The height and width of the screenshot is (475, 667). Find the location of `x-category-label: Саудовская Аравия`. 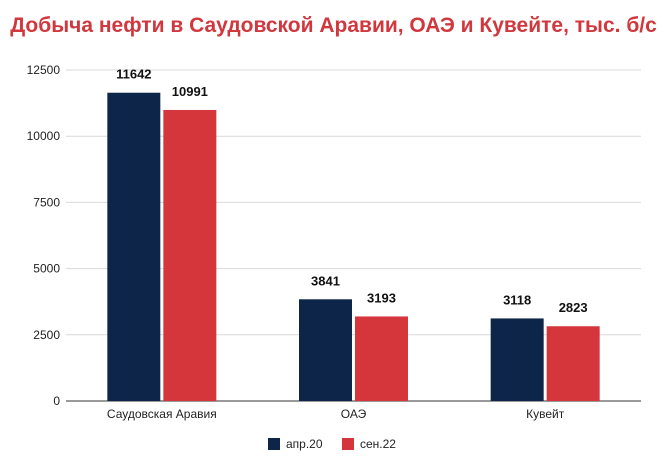

x-category-label: Саудовская Аравия is located at coordinates (162, 414).